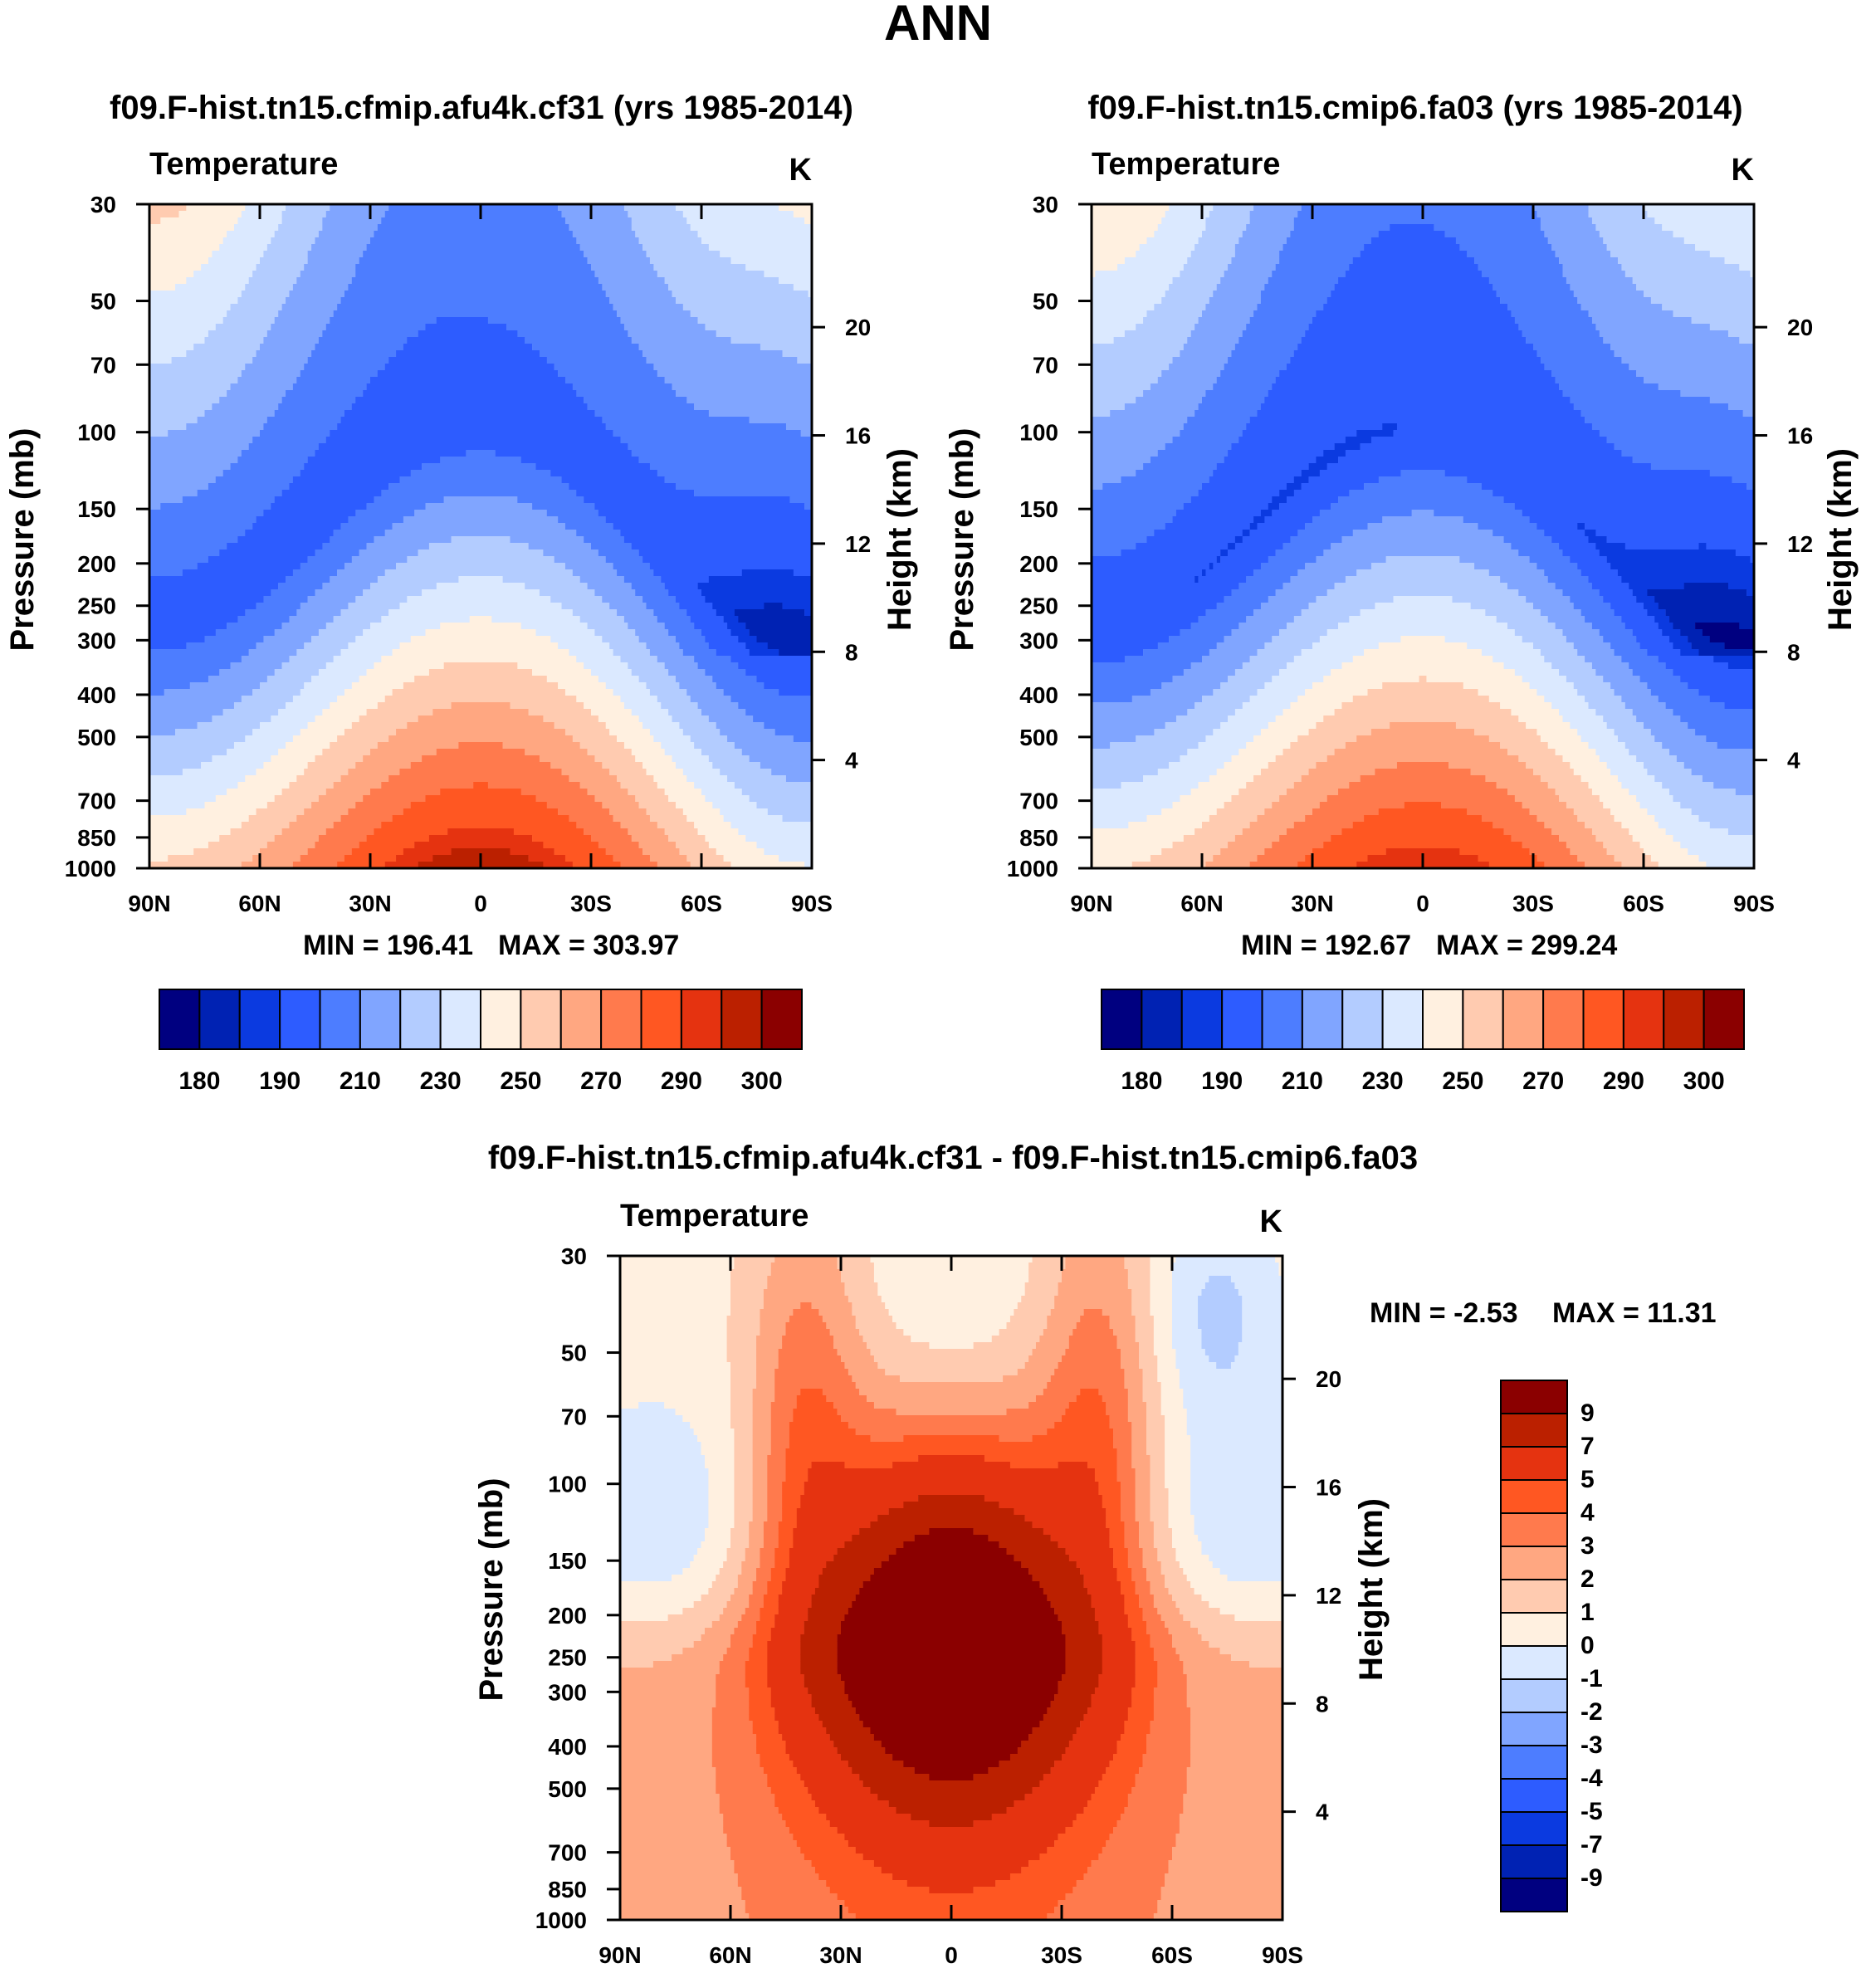  Describe the element at coordinates (481, 1042) in the screenshot. I see `panel-a-colorbar: 180 190 210 230 250 270 290 300` at that location.